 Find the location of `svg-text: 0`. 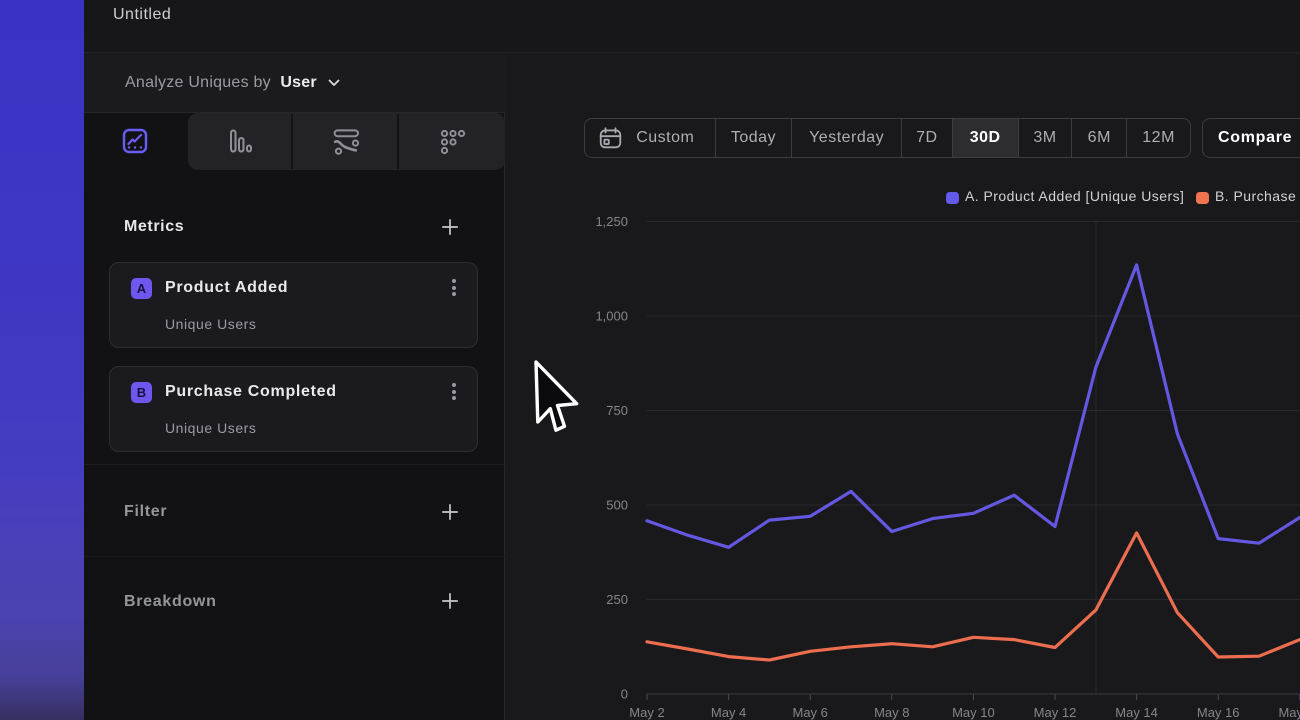

svg-text: 0 is located at coordinates (624, 694).